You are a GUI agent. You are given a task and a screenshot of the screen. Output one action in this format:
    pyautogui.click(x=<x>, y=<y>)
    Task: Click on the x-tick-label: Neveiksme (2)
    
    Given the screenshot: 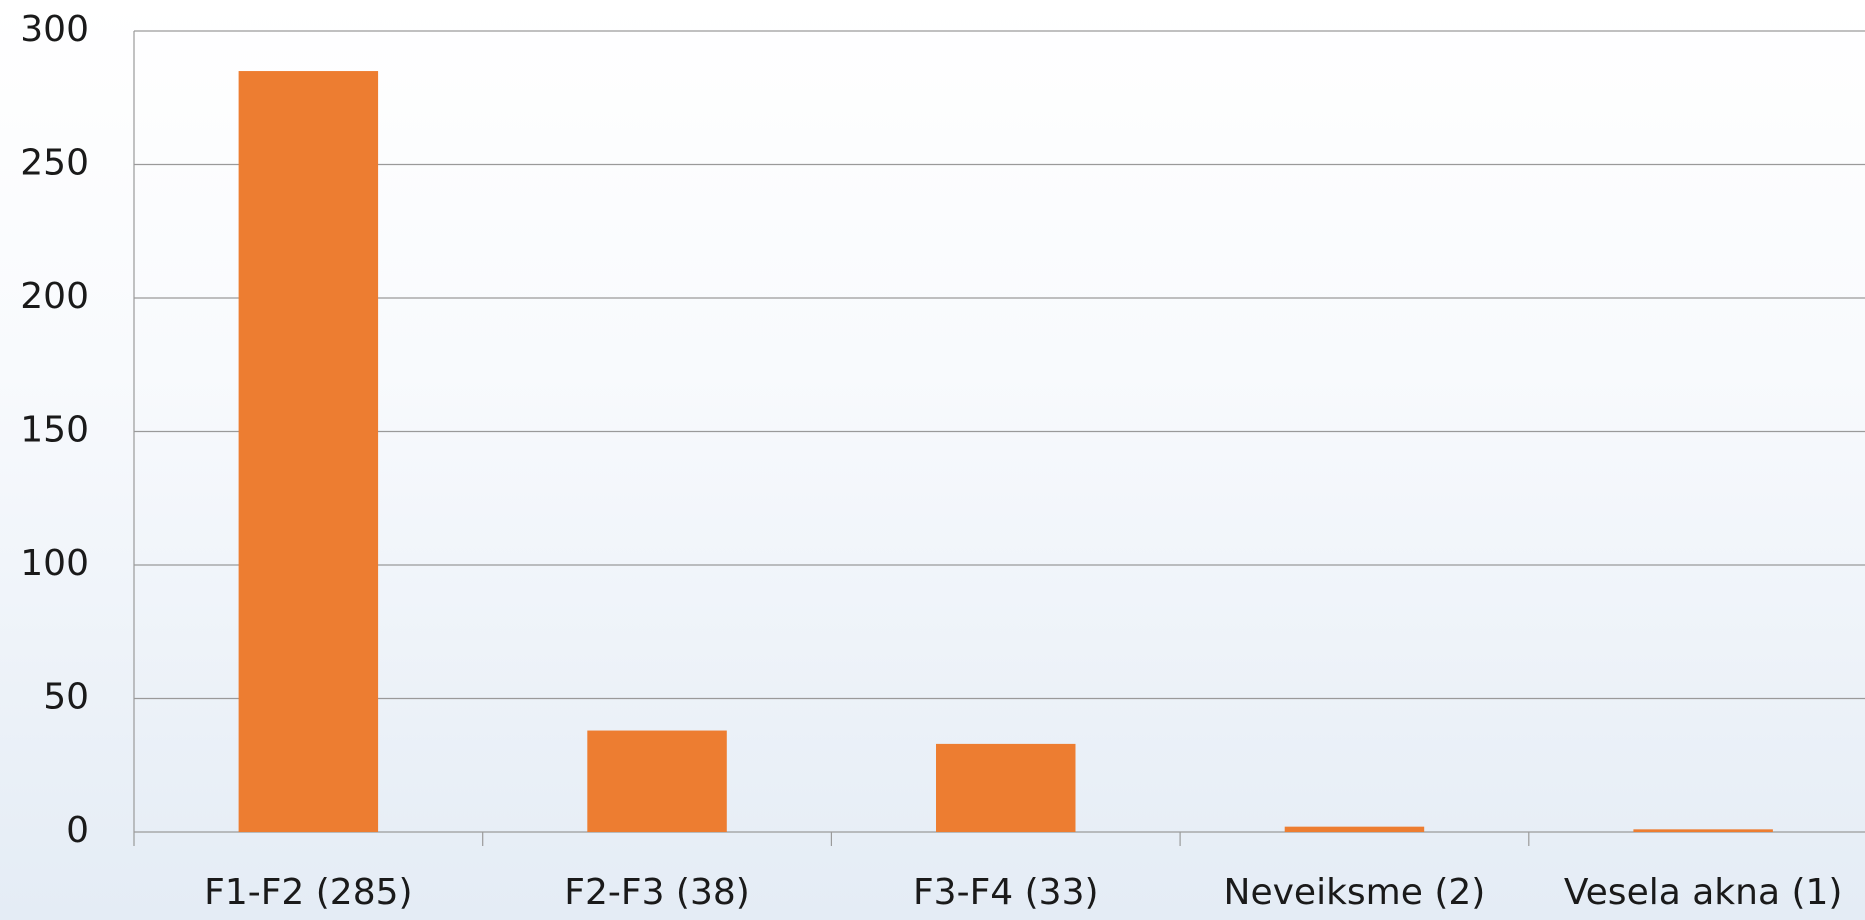 What is the action you would take?
    pyautogui.click(x=1355, y=892)
    